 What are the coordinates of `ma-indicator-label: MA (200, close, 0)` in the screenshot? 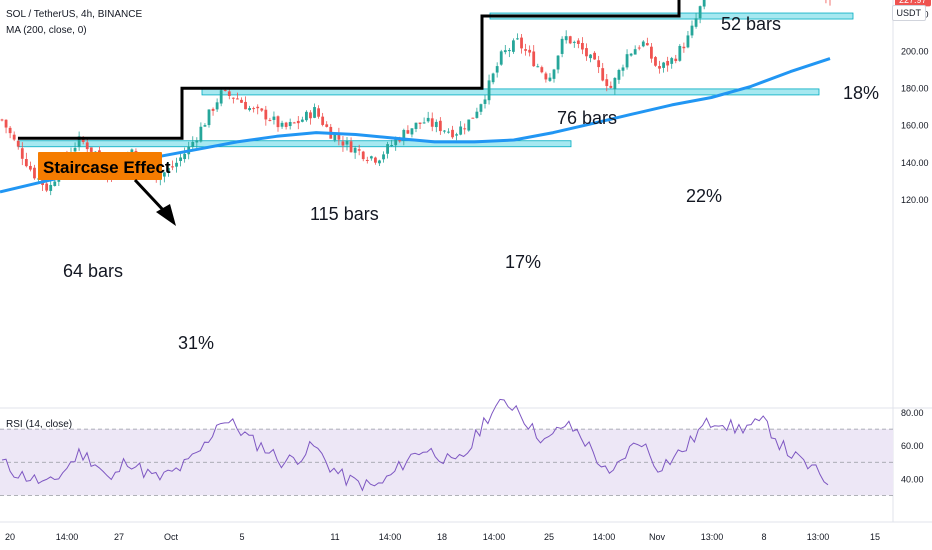 It's located at (46, 30).